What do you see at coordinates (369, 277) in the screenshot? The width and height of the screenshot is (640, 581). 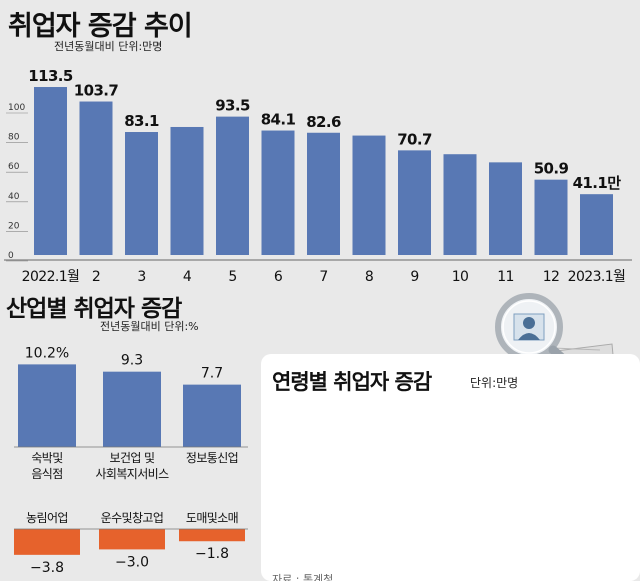 I see `x-tick-label: 8` at bounding box center [369, 277].